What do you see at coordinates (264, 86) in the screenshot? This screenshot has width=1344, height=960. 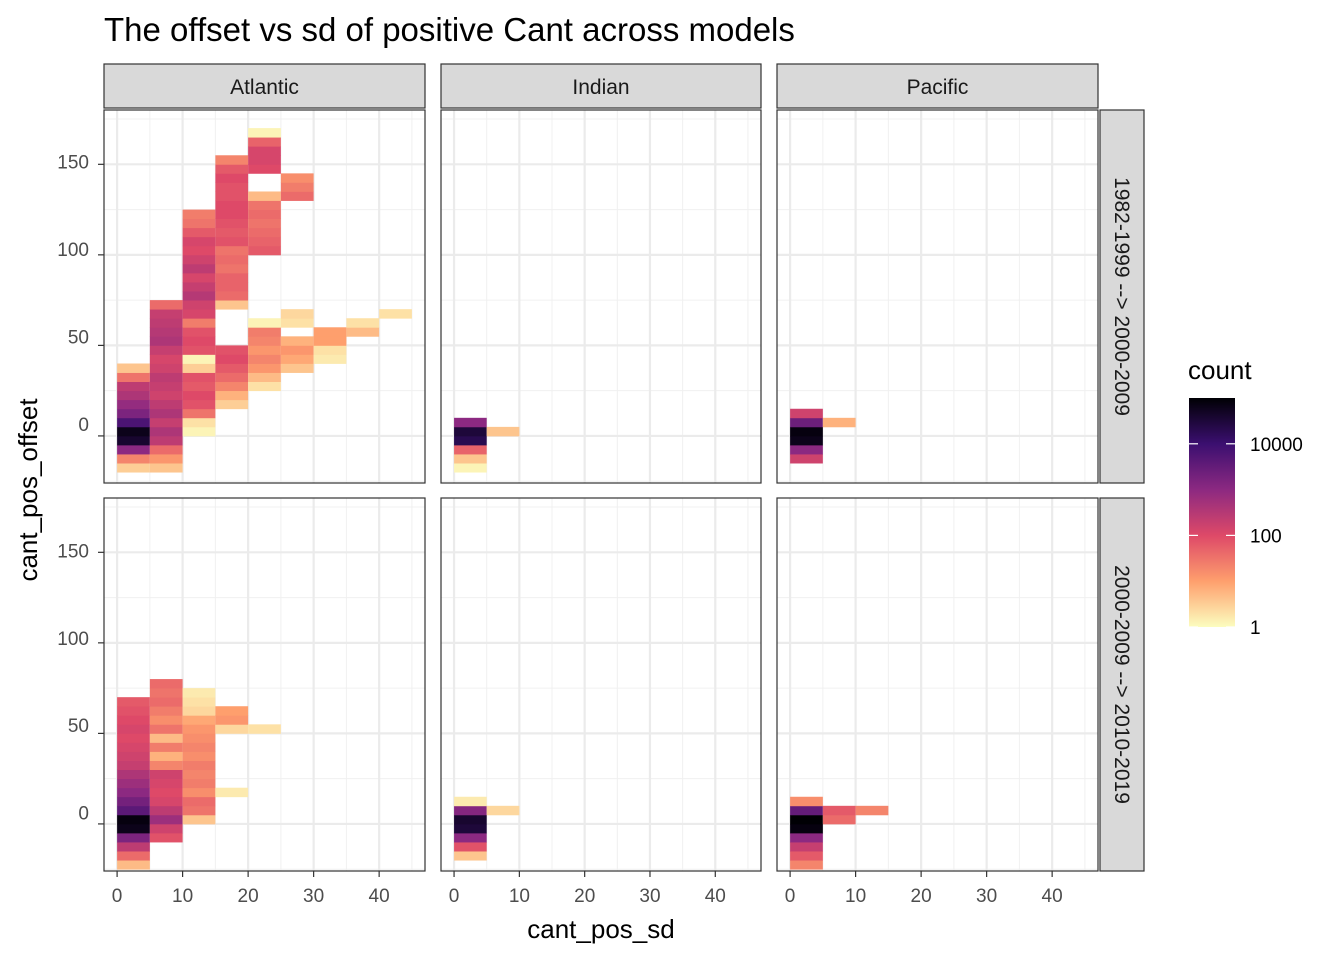 I see `column-strip: Atlantic` at bounding box center [264, 86].